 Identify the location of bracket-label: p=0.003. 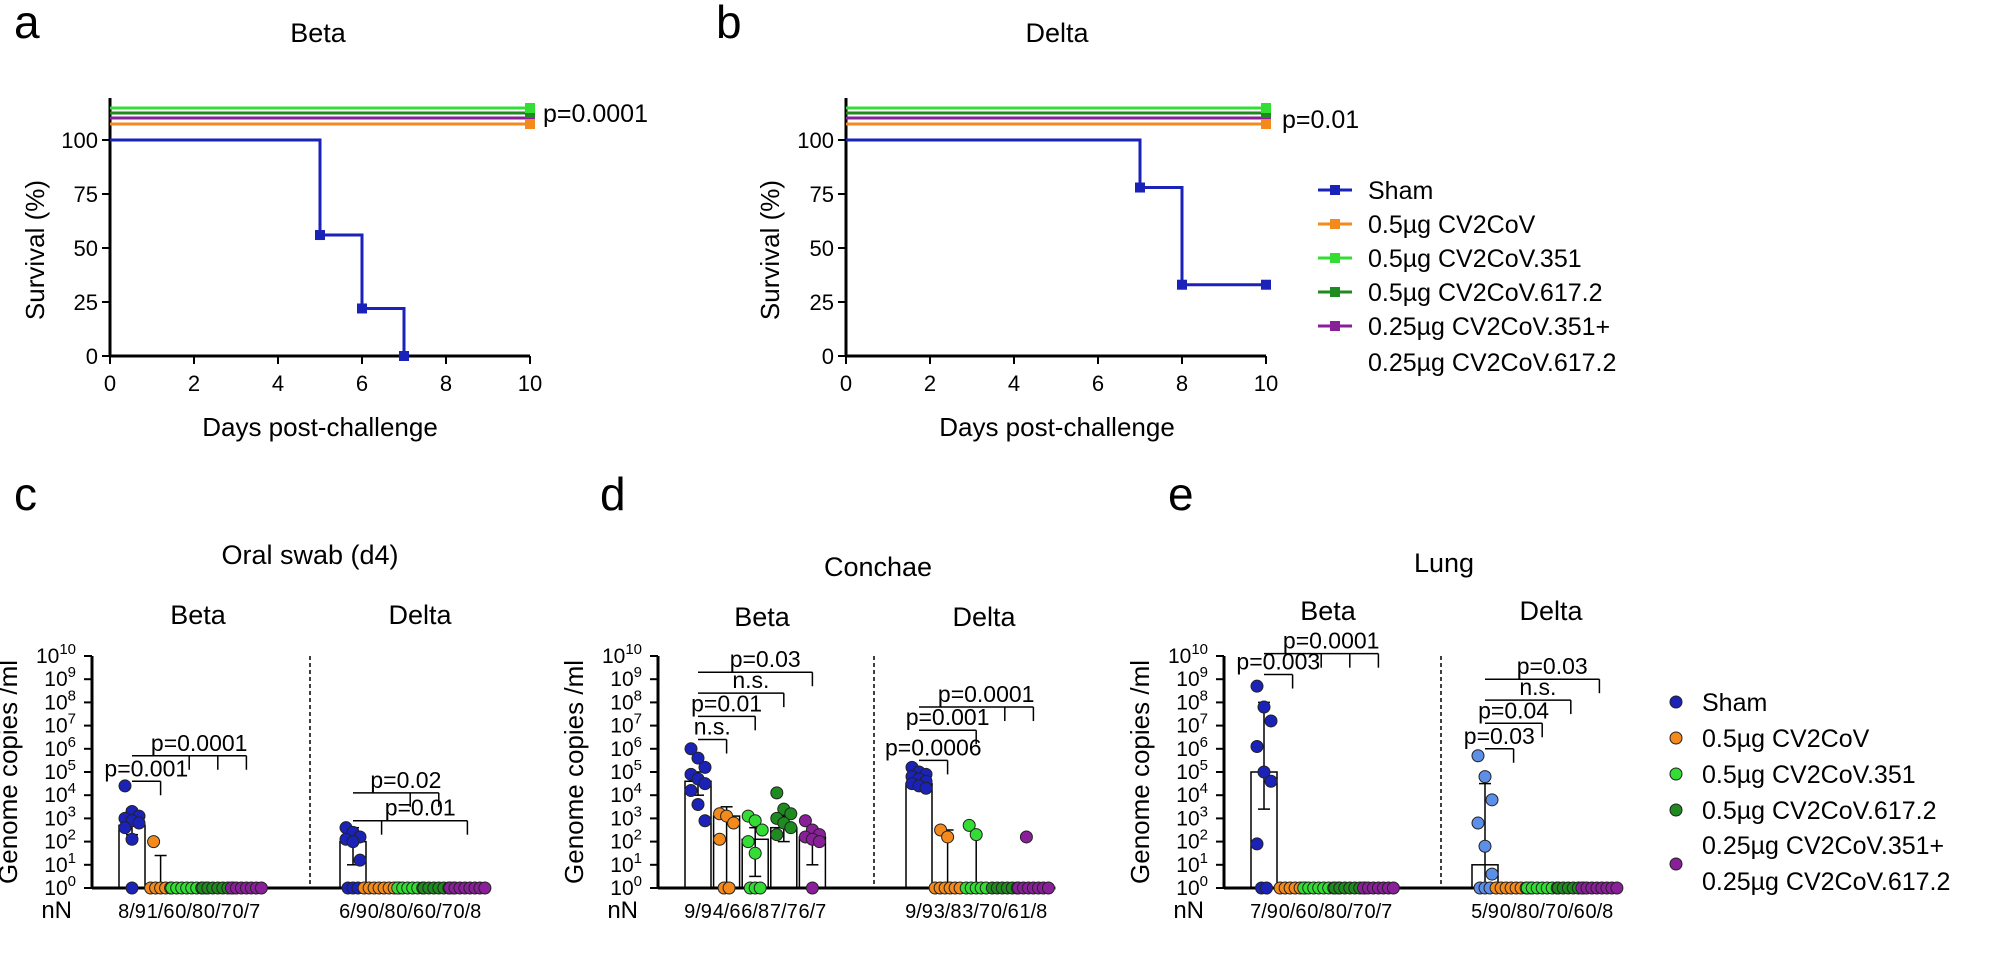
(1278, 662).